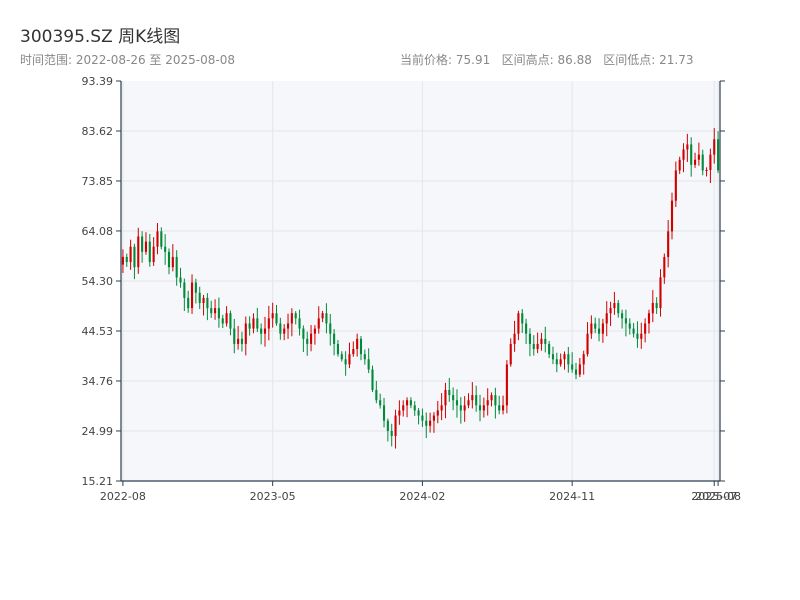  I want to click on x-tick-label: 2022-08, so click(123, 496).